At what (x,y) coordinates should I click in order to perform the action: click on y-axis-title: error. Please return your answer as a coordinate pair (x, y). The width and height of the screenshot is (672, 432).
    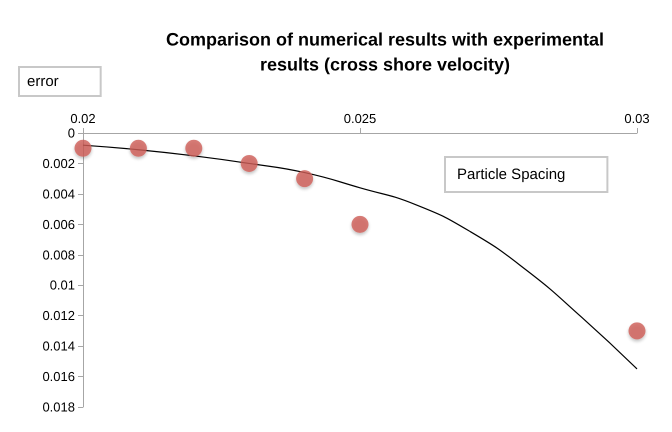
    Looking at the image, I should click on (43, 81).